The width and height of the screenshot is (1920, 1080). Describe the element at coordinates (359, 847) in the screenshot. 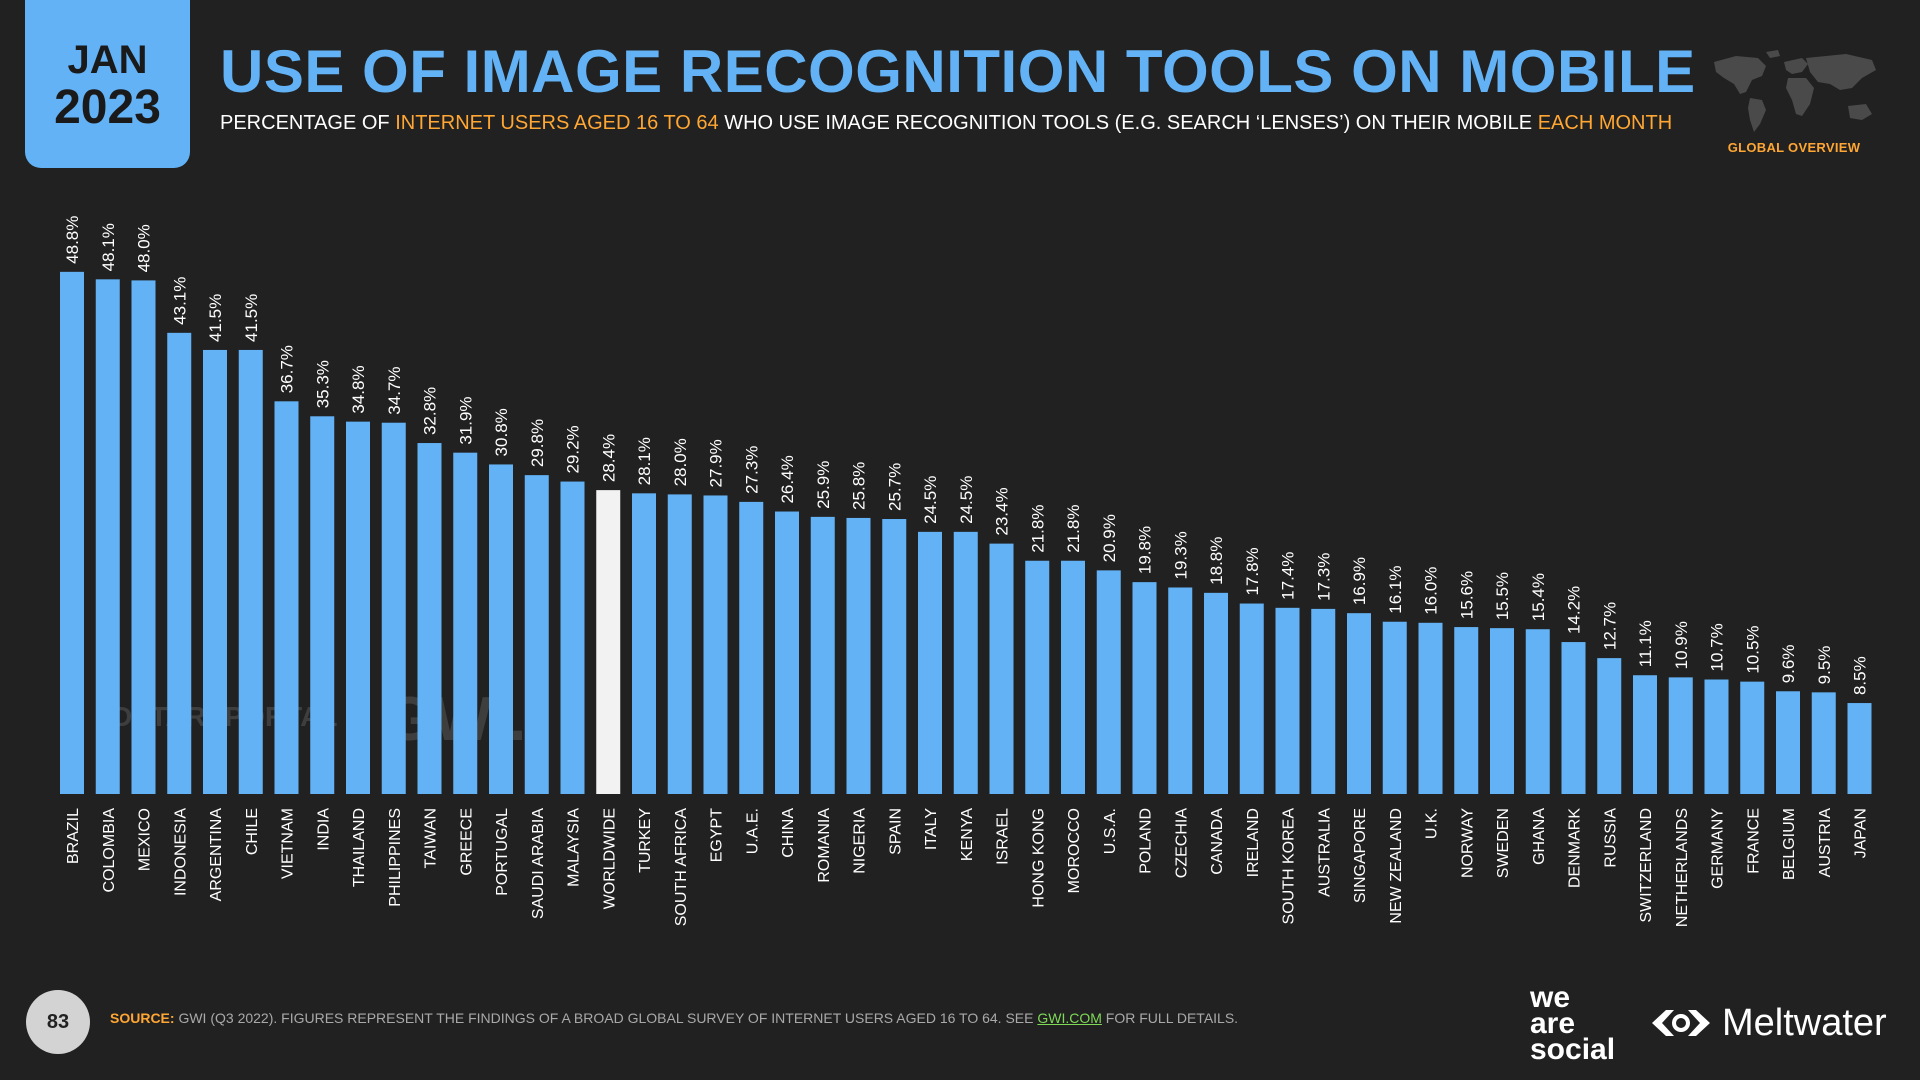

I see `category-label-thailand: THAILAND` at that location.